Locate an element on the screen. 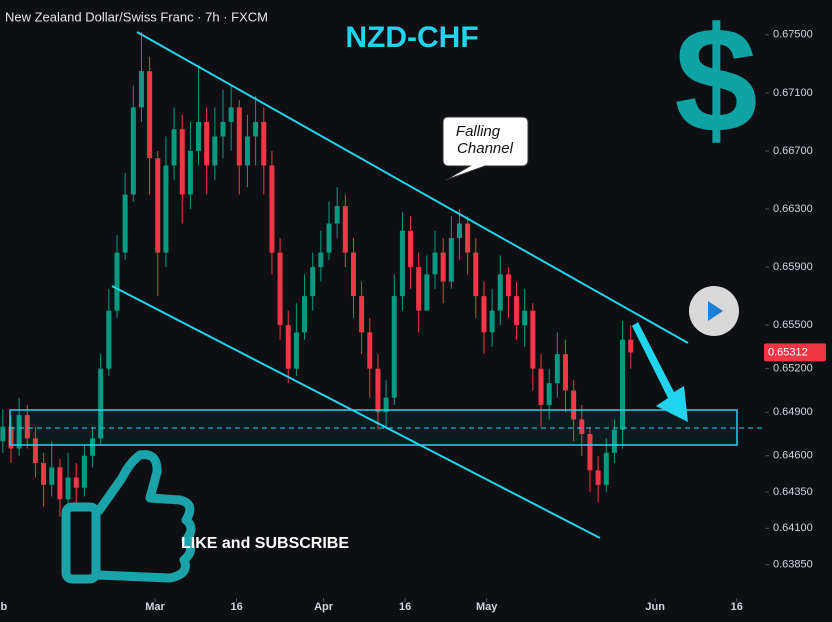  last-price-label: 0.65312 is located at coordinates (788, 352).